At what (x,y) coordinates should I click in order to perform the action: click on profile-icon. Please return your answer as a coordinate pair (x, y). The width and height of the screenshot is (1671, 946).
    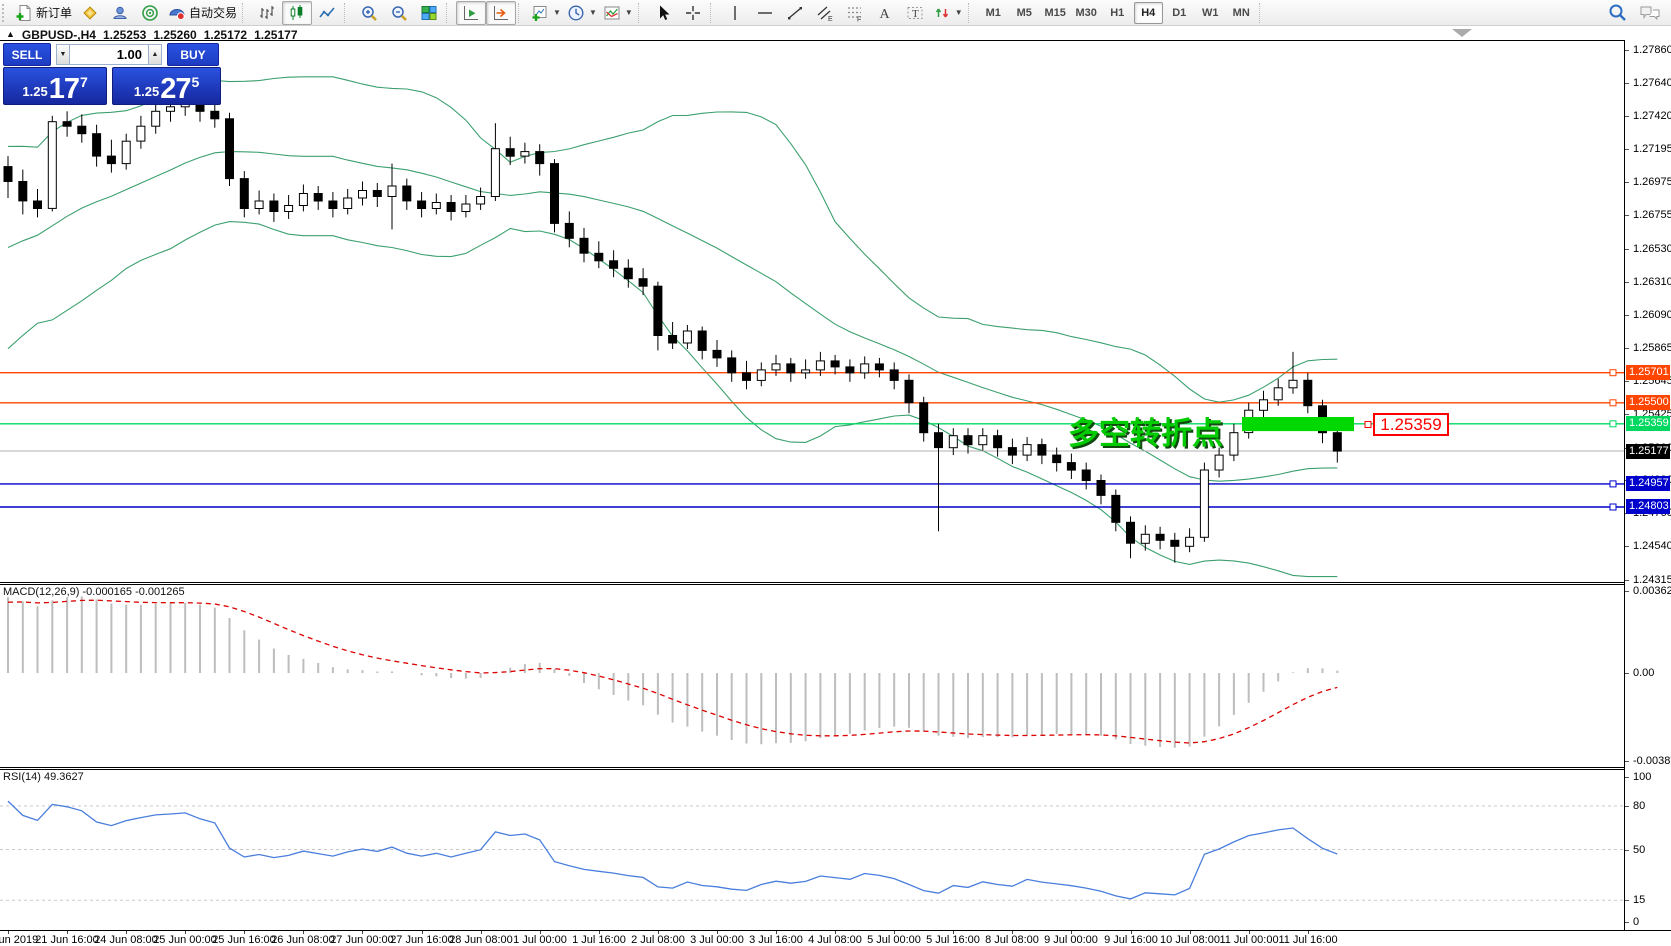
    Looking at the image, I should click on (120, 13).